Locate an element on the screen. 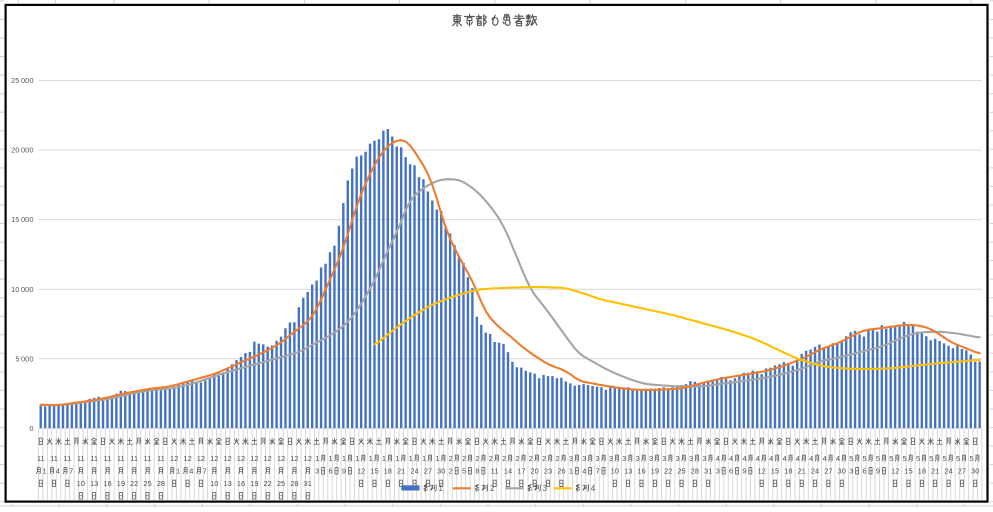 Image resolution: width=993 pixels, height=512 pixels. svg-text: 31 is located at coordinates (308, 483).